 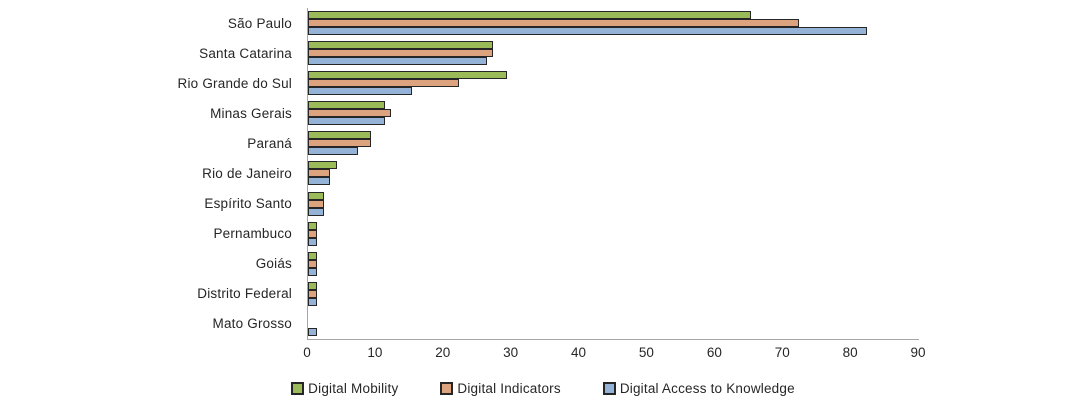 What do you see at coordinates (646, 352) in the screenshot?
I see `x-tick-label: 50` at bounding box center [646, 352].